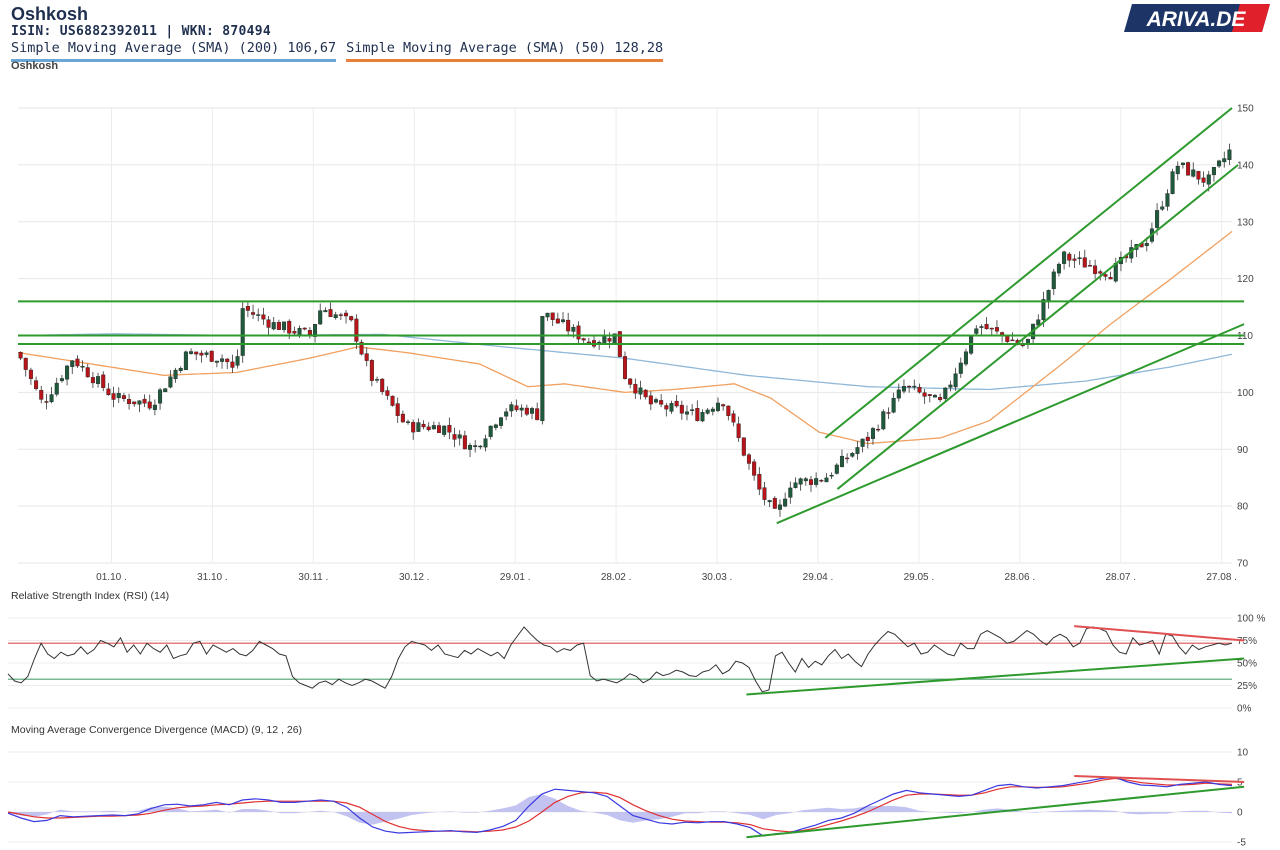  Describe the element at coordinates (313, 577) in the screenshot. I see `x-tick-label: 30.11 .` at that location.